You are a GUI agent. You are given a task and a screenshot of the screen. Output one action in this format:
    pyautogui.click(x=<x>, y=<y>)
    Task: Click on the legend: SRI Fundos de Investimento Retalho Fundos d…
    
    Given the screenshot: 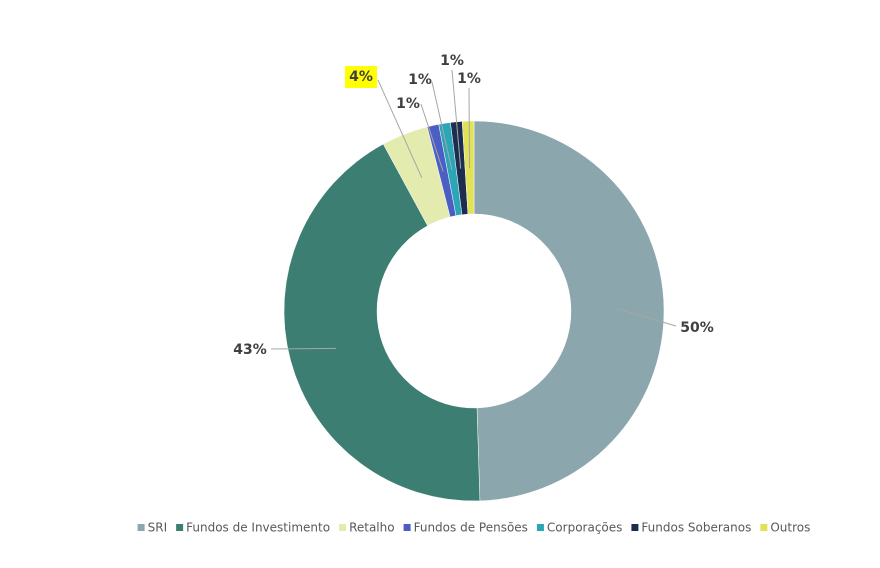 What is the action you would take?
    pyautogui.click(x=473, y=528)
    